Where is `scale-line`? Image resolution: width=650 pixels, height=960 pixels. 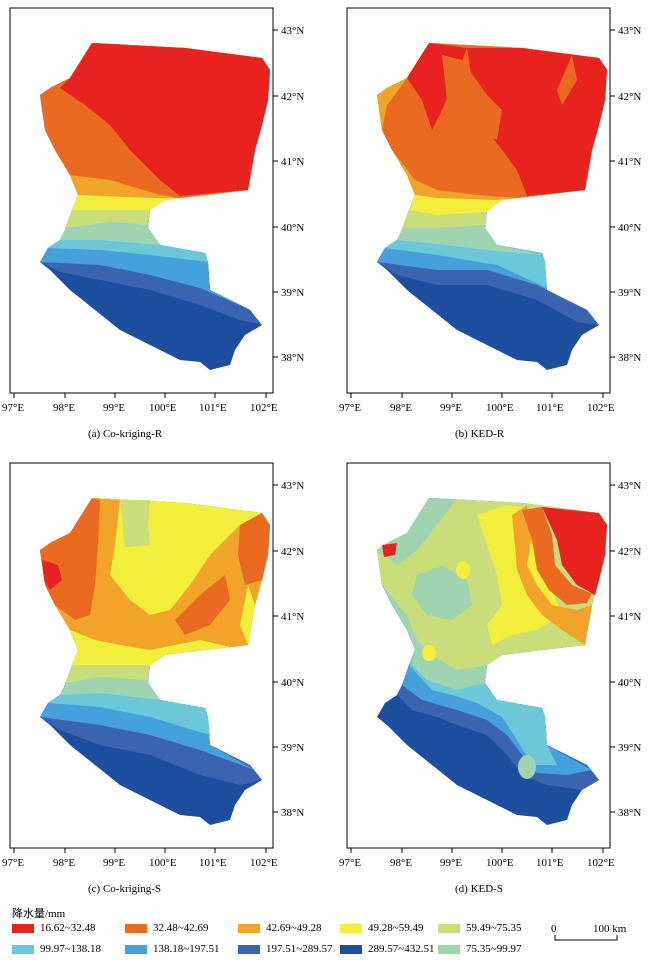 scale-line is located at coordinates (586, 938).